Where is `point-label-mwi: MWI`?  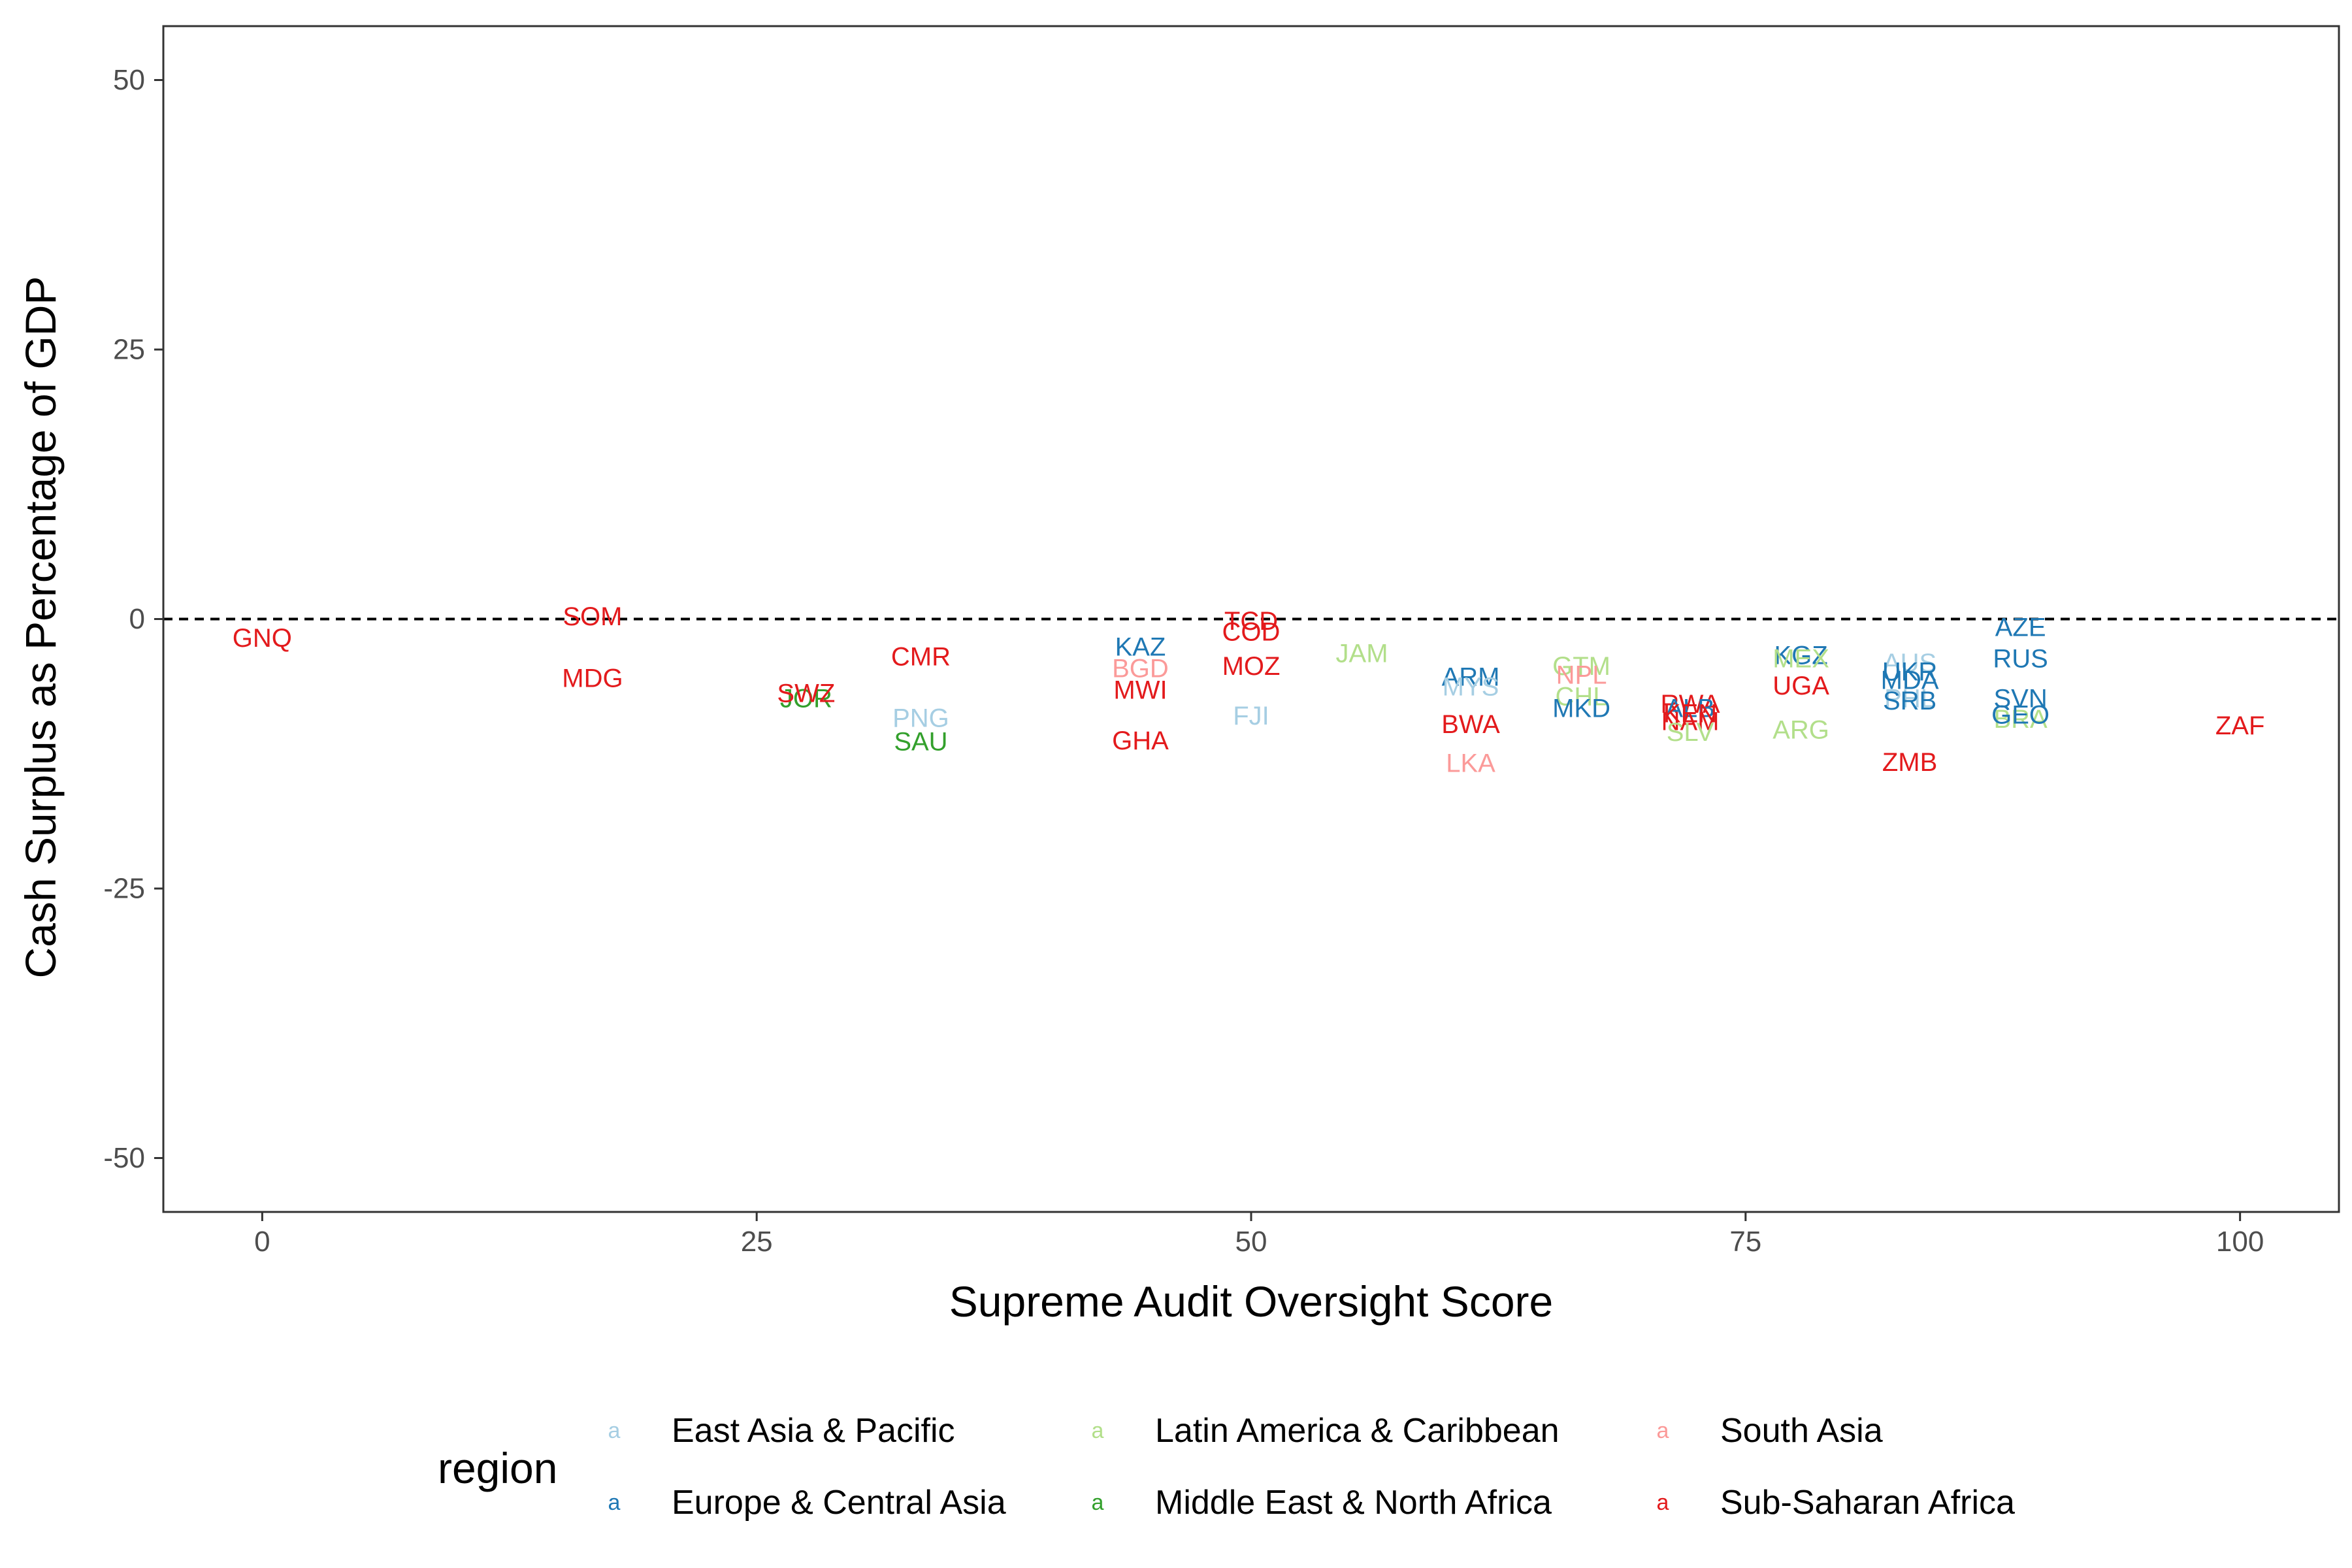 point-label-mwi: MWI is located at coordinates (1140, 690).